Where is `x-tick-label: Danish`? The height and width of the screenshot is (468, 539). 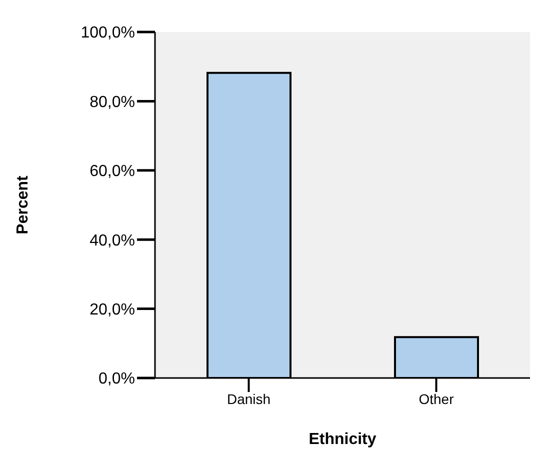
x-tick-label: Danish is located at coordinates (248, 398).